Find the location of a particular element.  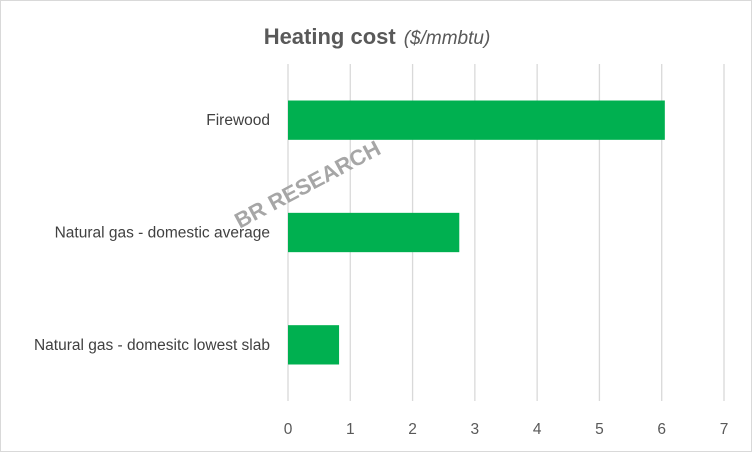

x-tick-label: 1 is located at coordinates (350, 429).